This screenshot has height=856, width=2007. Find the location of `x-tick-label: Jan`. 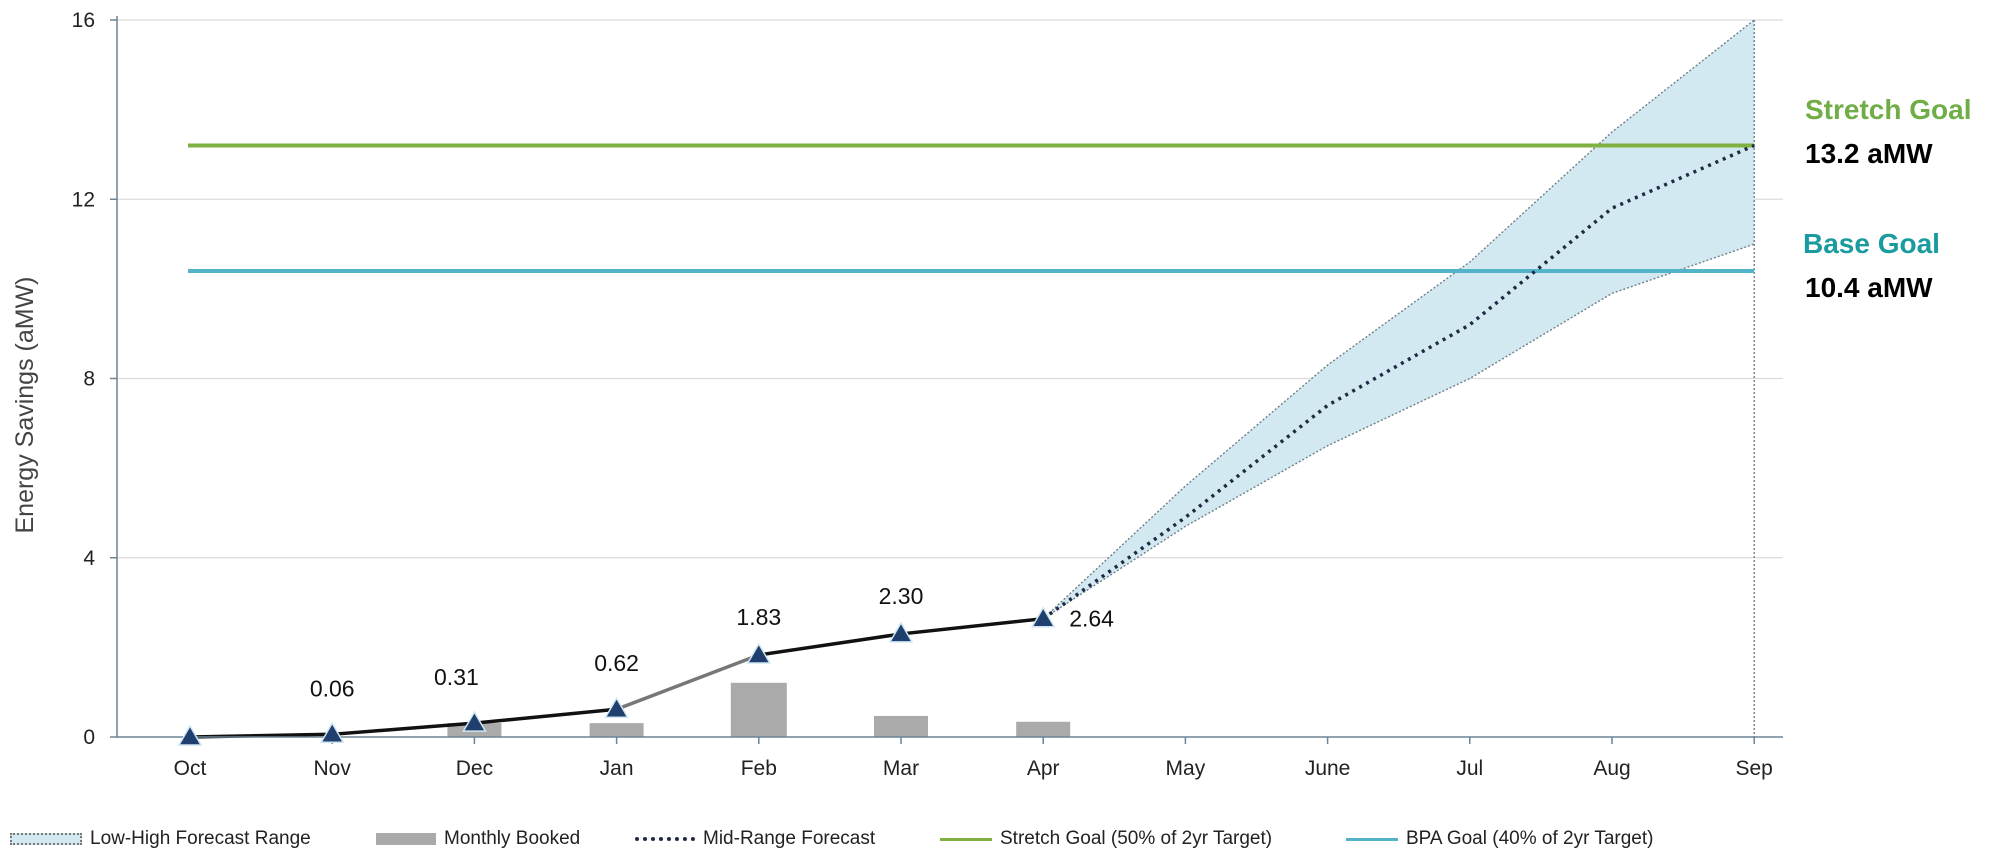

x-tick-label: Jan is located at coordinates (617, 768).